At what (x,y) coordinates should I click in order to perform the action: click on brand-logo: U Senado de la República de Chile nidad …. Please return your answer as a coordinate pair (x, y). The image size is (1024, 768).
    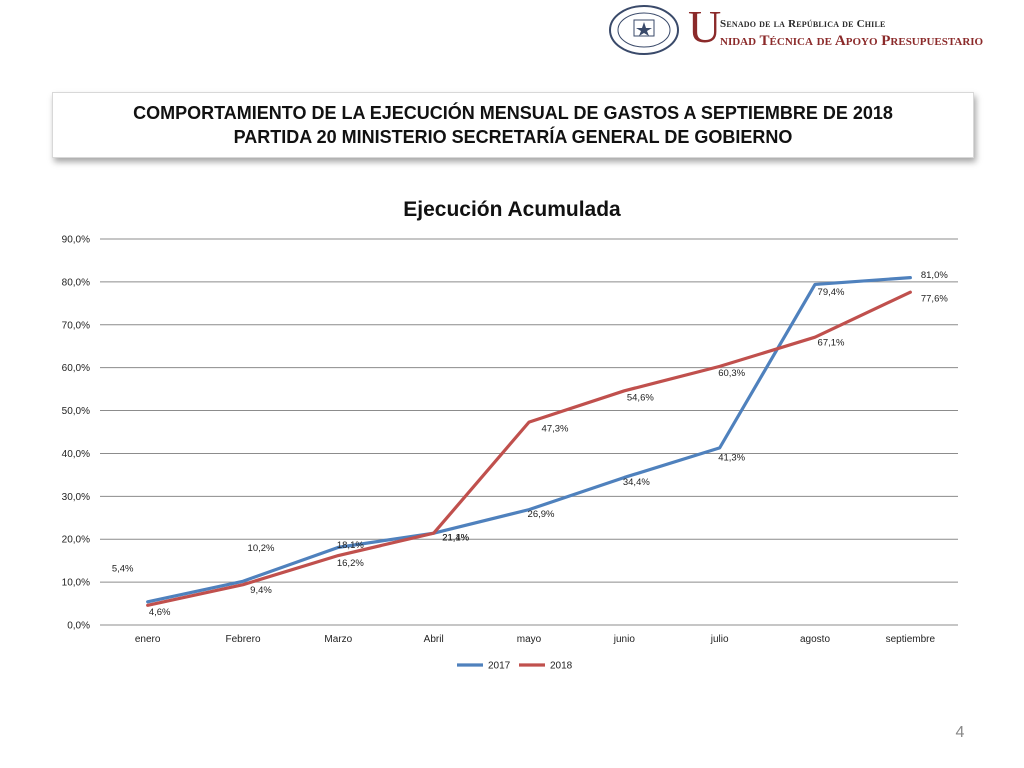
    Looking at the image, I should click on (853, 29).